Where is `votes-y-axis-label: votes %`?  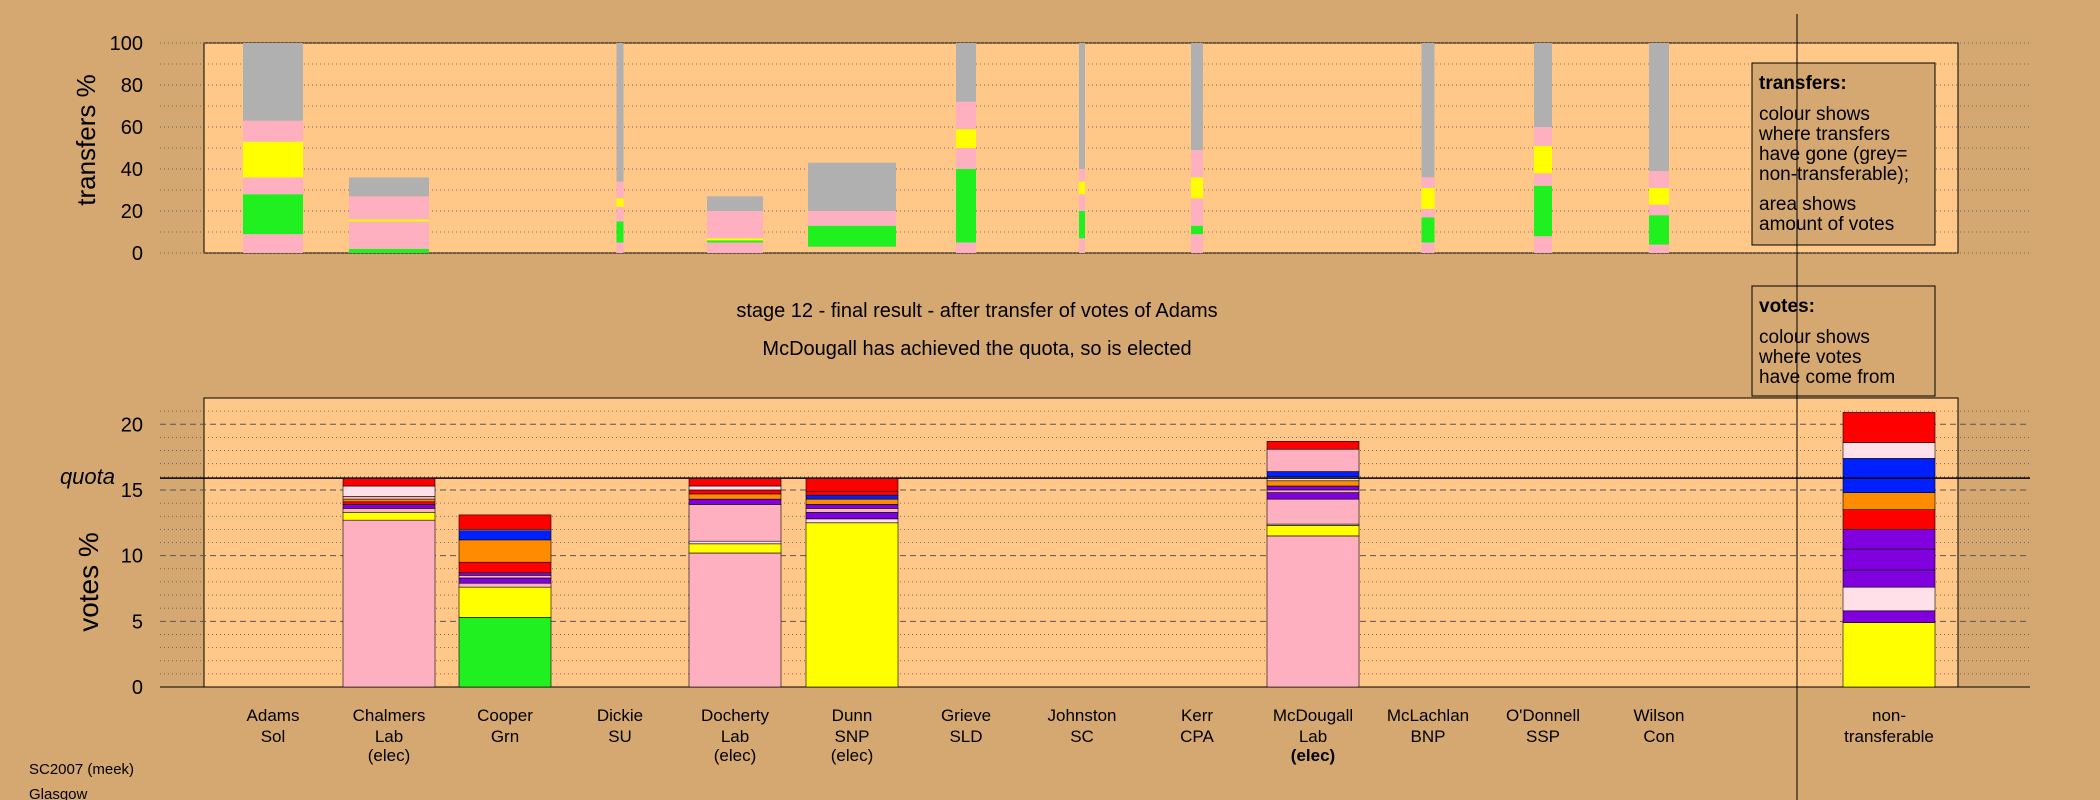 votes-y-axis-label: votes % is located at coordinates (88, 582).